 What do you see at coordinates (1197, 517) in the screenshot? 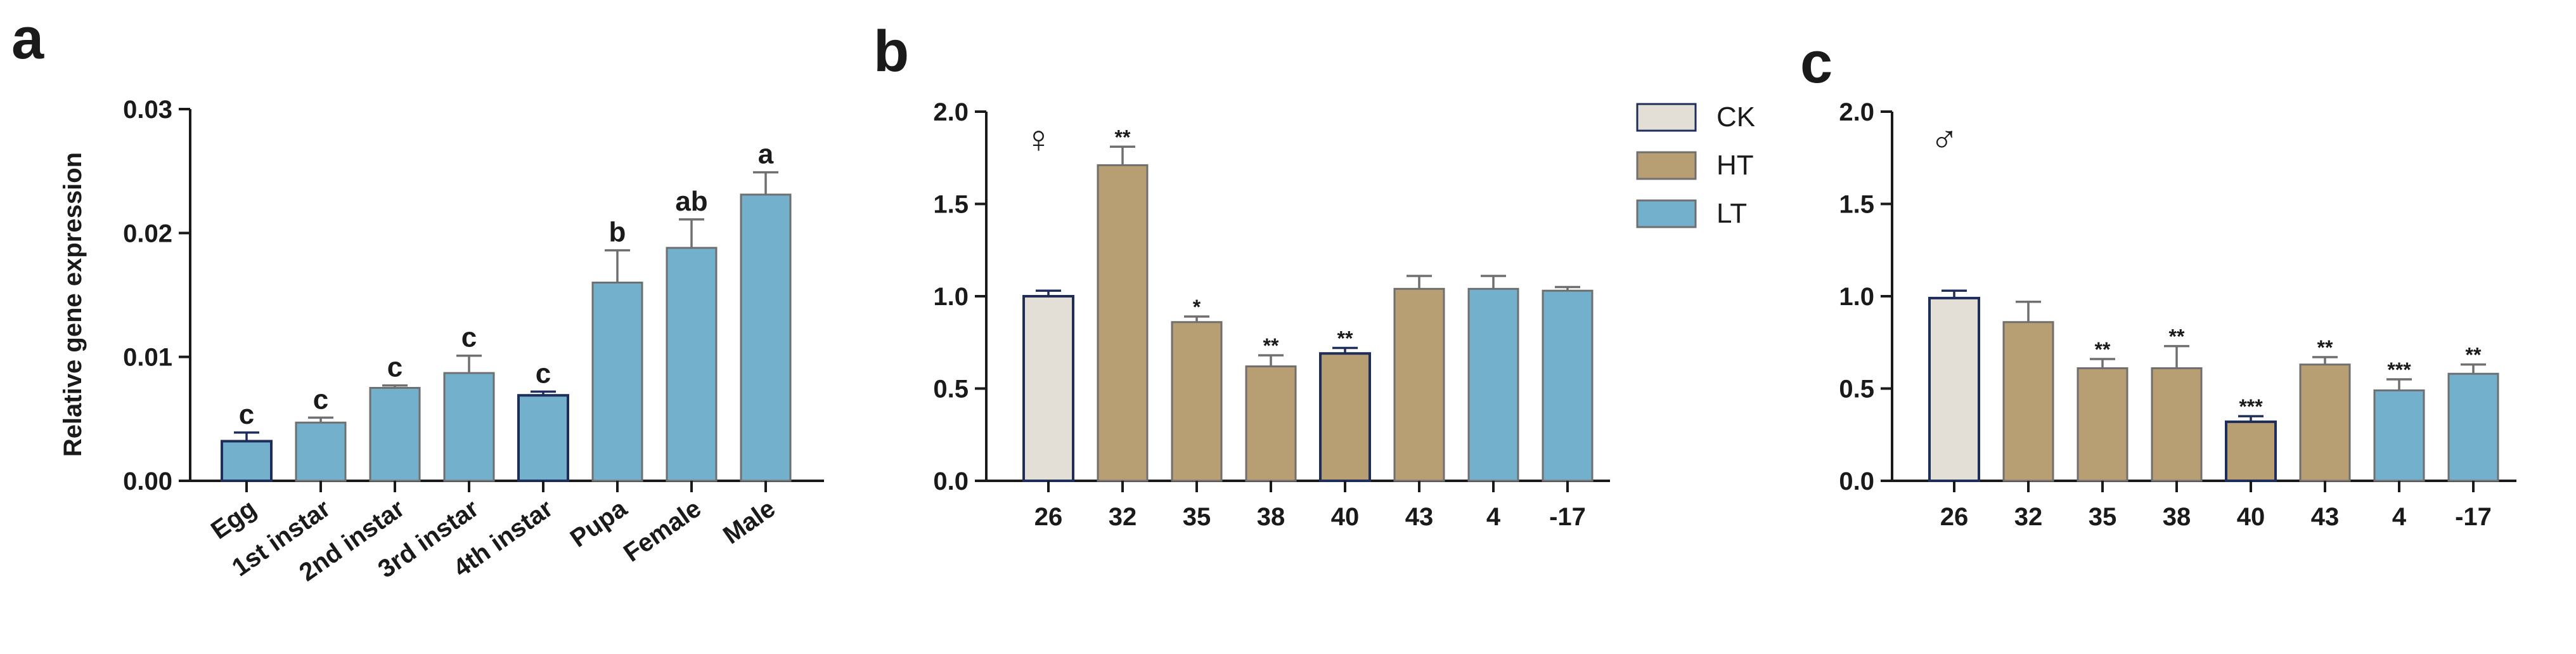
I see `panel-b-xtick-label: 35` at bounding box center [1197, 517].